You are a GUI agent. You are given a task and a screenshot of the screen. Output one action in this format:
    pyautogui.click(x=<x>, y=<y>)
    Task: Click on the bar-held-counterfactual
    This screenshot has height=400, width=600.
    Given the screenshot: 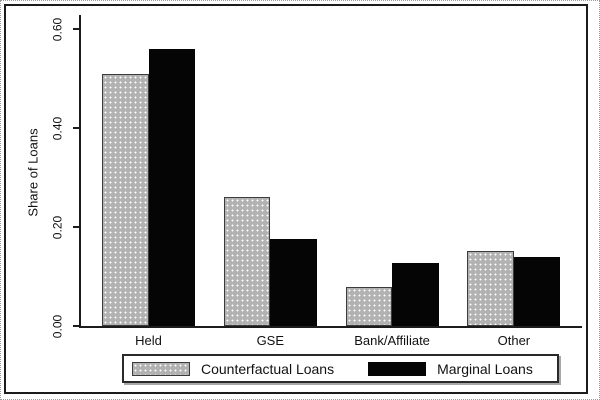 What is the action you would take?
    pyautogui.click(x=125, y=200)
    